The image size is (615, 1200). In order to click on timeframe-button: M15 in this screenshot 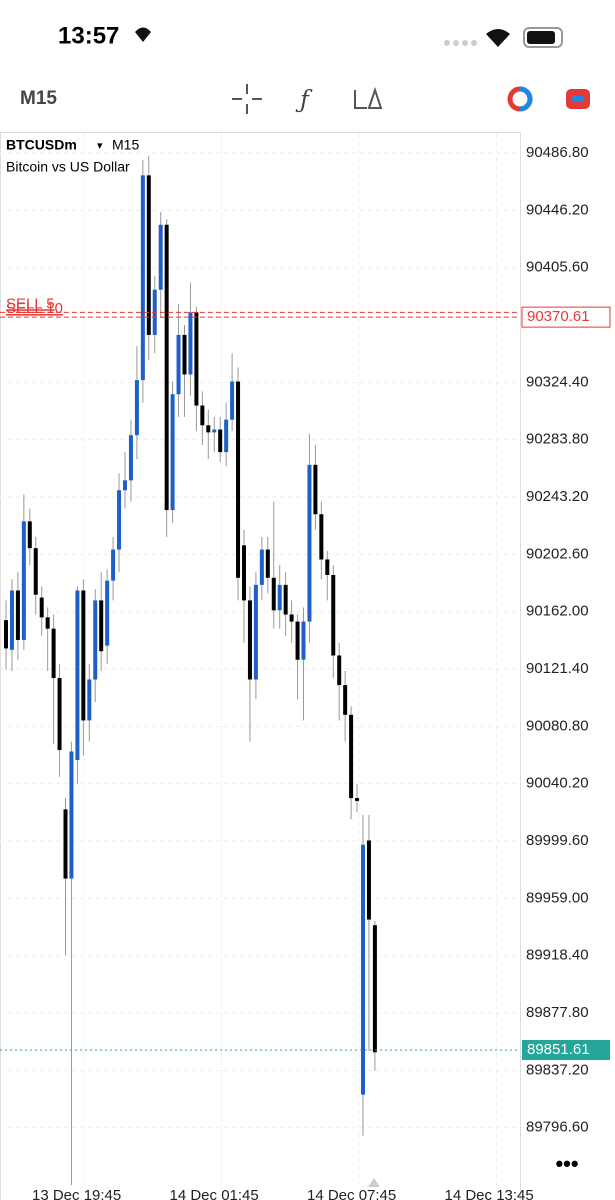, I will do `click(38, 98)`.